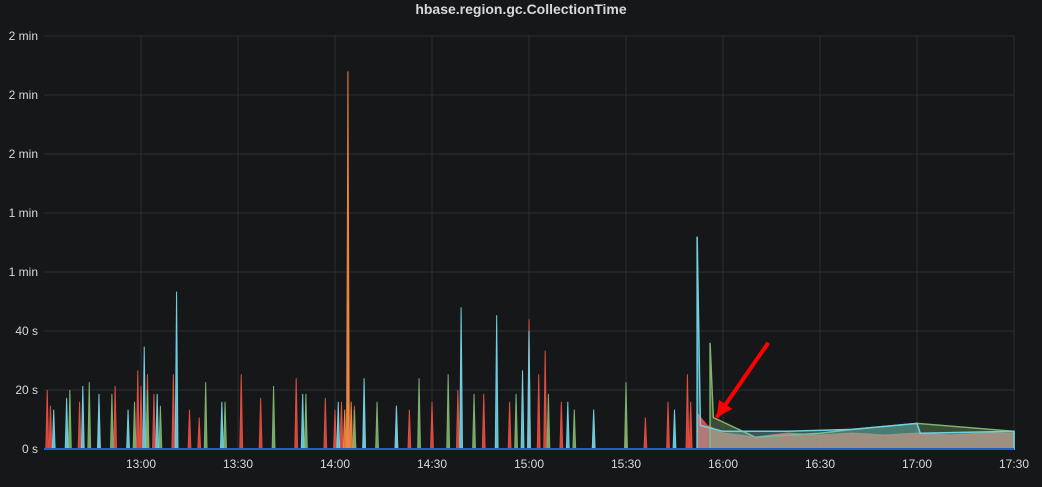  Describe the element at coordinates (626, 464) in the screenshot. I see `x-tick-label: 15:30` at that location.